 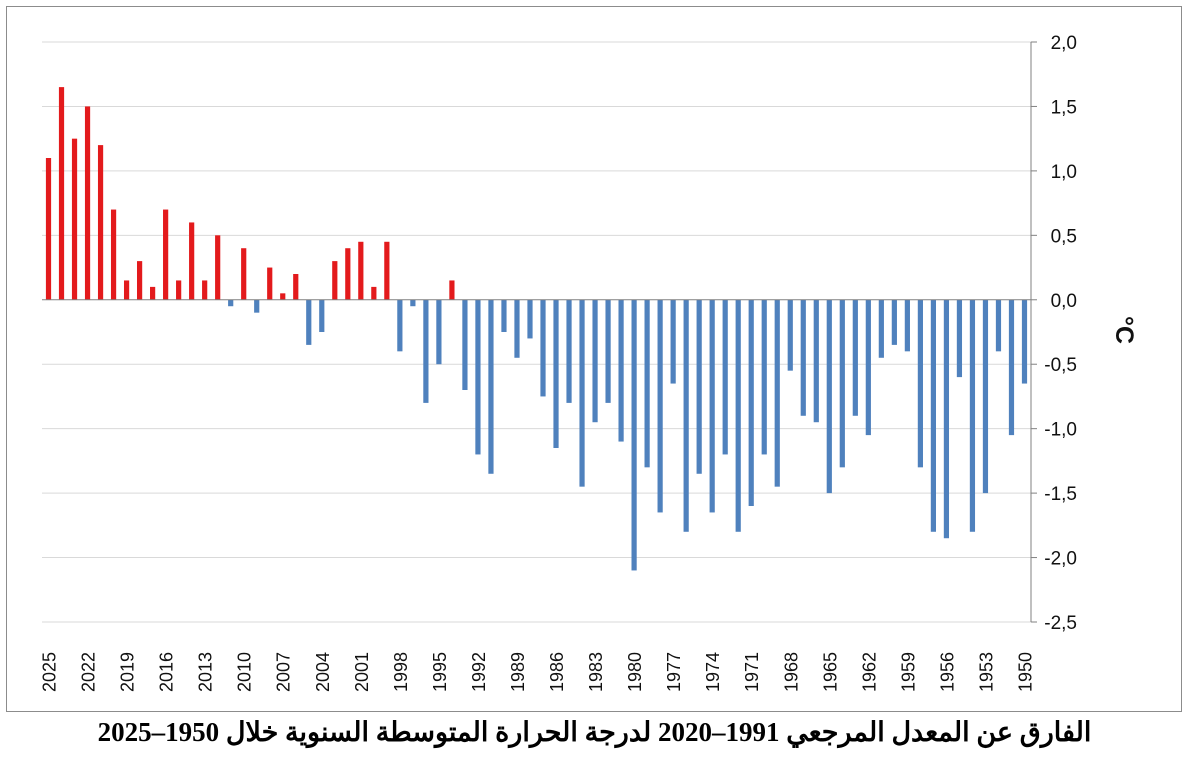 What do you see at coordinates (401, 672) in the screenshot?
I see `x-tick-label: 1998` at bounding box center [401, 672].